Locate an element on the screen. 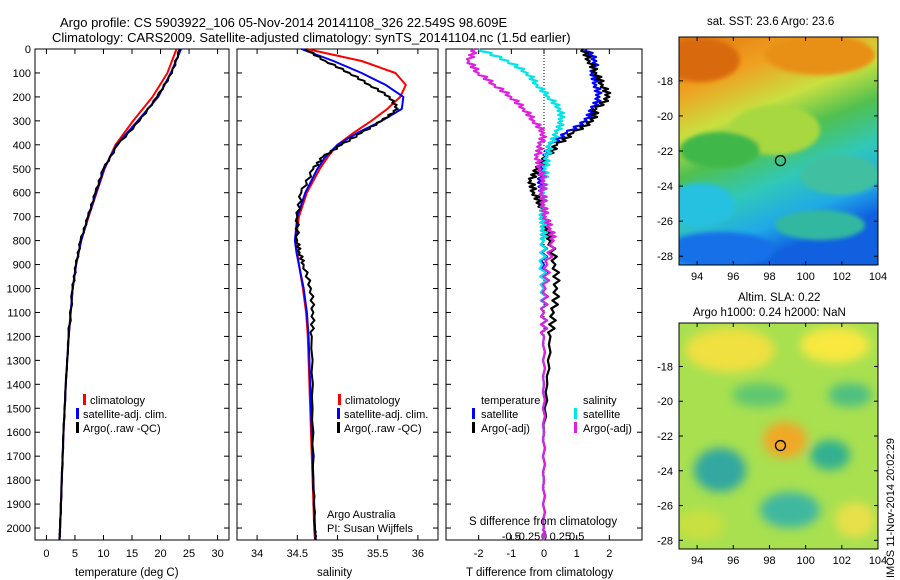  temperature-legend-argo: Argo(..raw -QC) is located at coordinates (122, 429).